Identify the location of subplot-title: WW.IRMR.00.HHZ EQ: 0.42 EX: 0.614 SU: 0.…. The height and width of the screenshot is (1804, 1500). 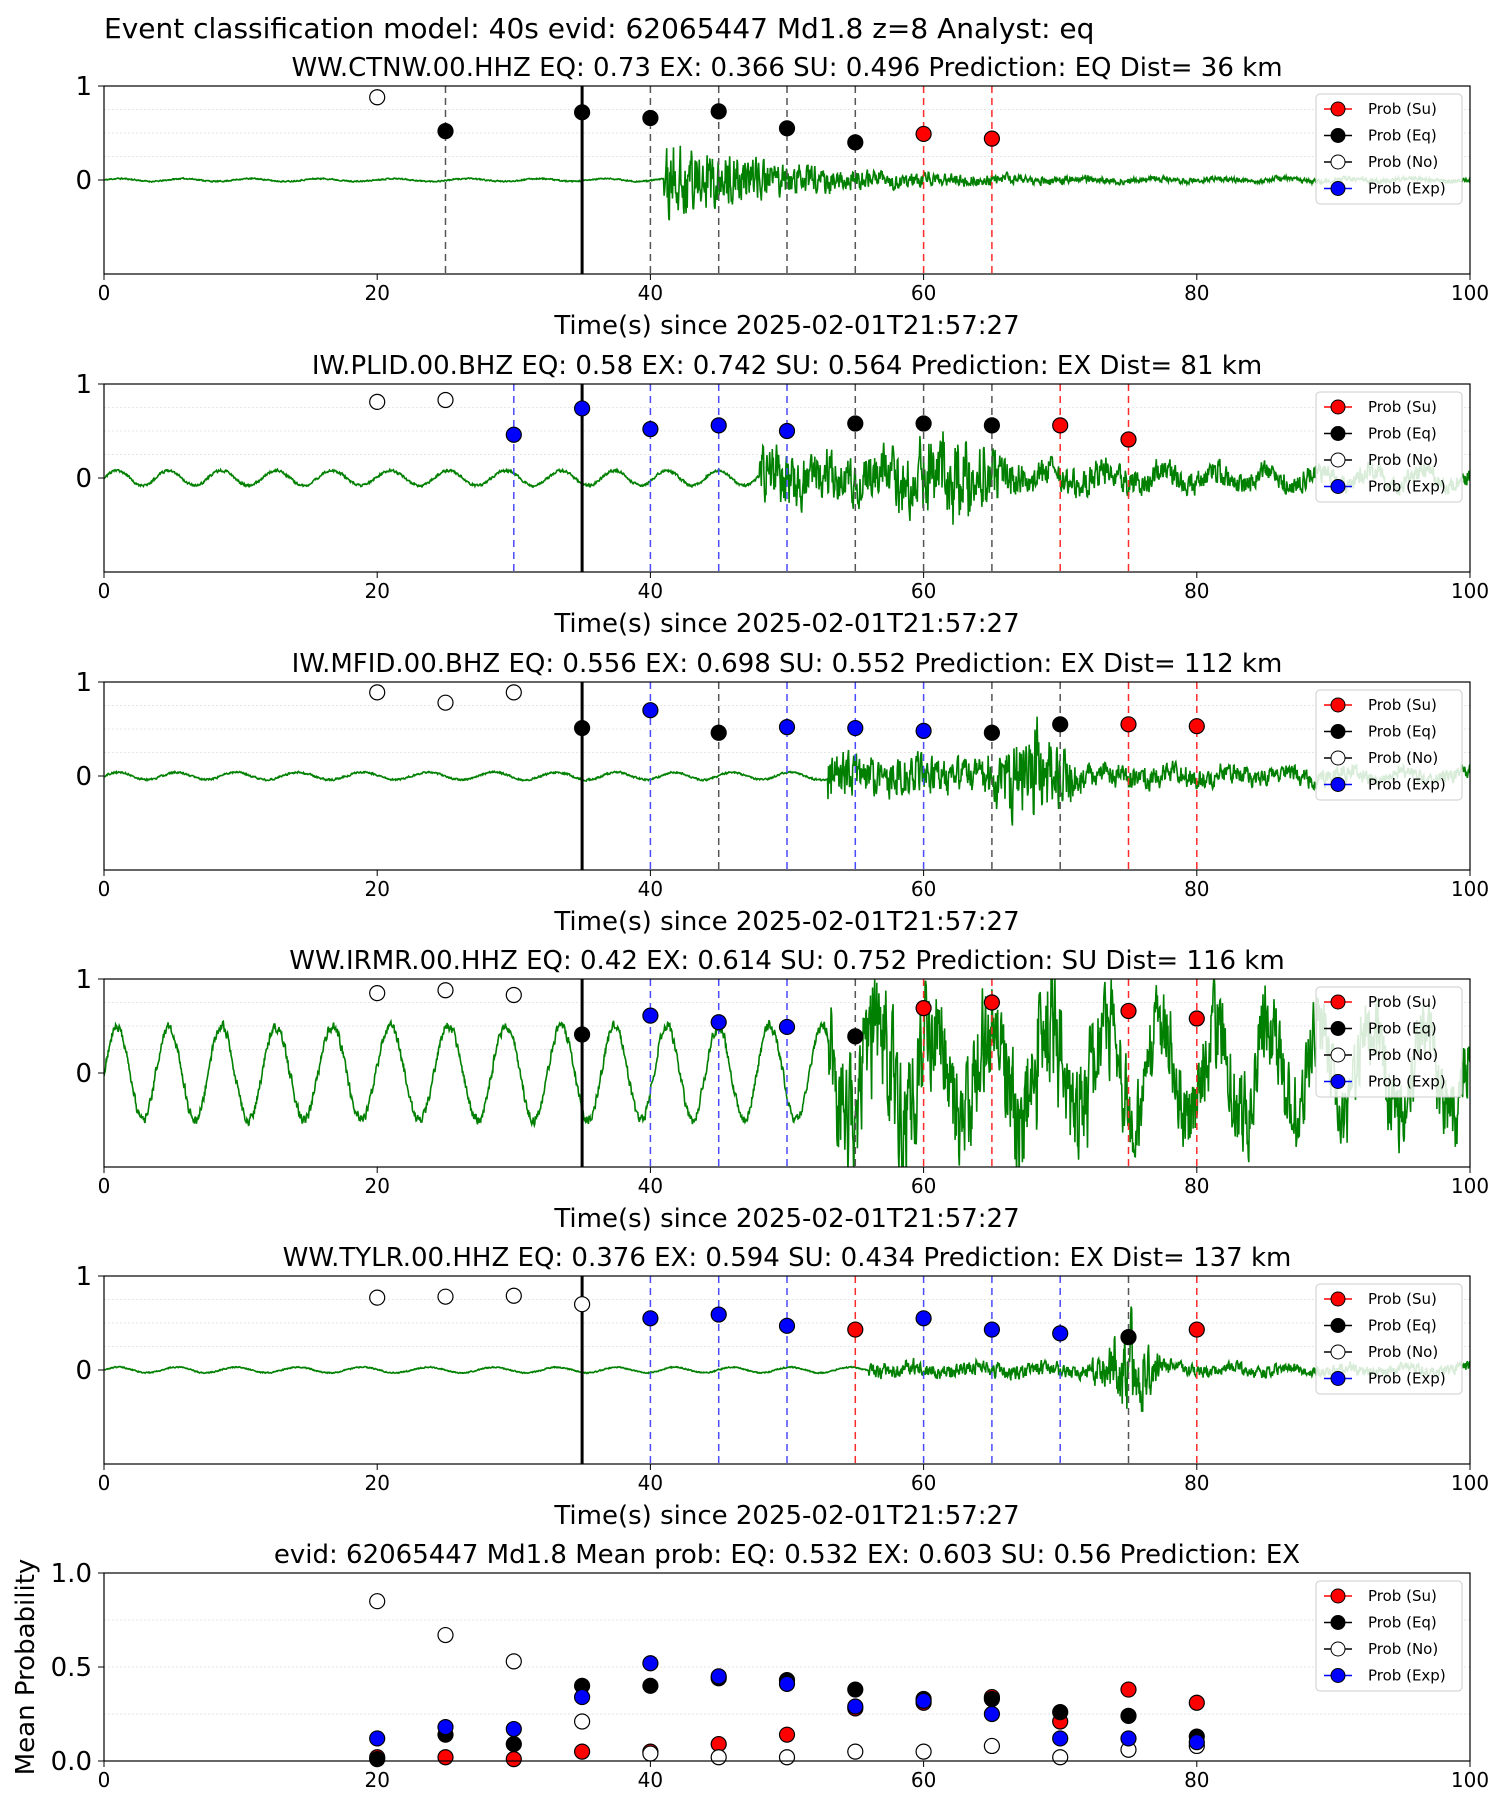
(786, 961).